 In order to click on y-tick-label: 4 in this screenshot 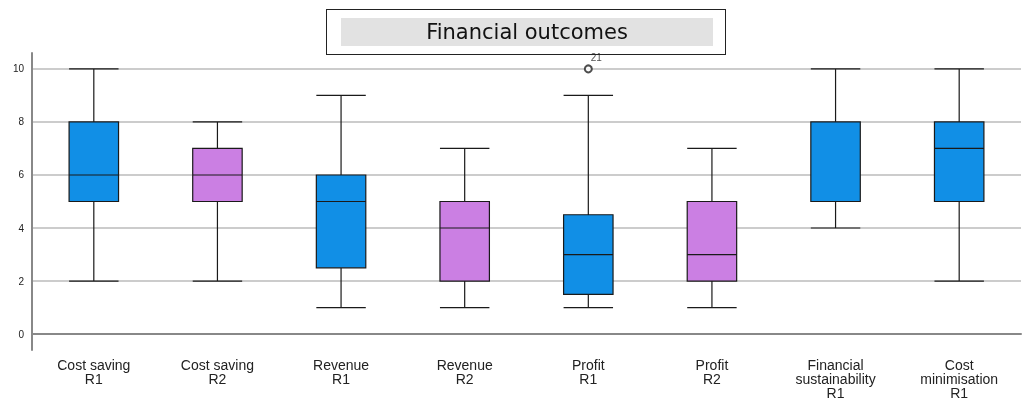, I will do `click(21, 228)`.